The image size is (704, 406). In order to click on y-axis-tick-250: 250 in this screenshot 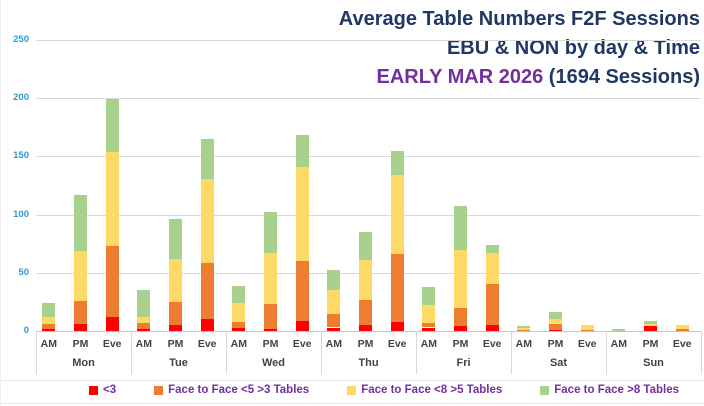, I will do `click(21, 39)`.